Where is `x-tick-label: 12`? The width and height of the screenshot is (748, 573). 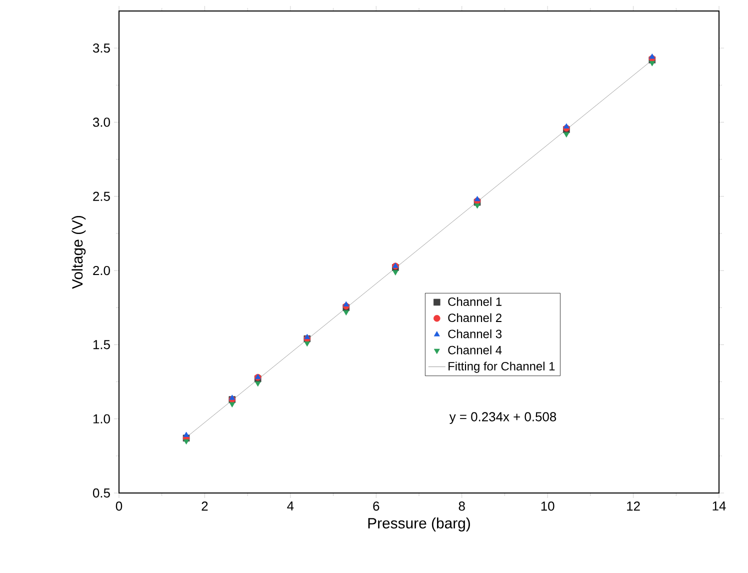 x-tick-label: 12 is located at coordinates (633, 506).